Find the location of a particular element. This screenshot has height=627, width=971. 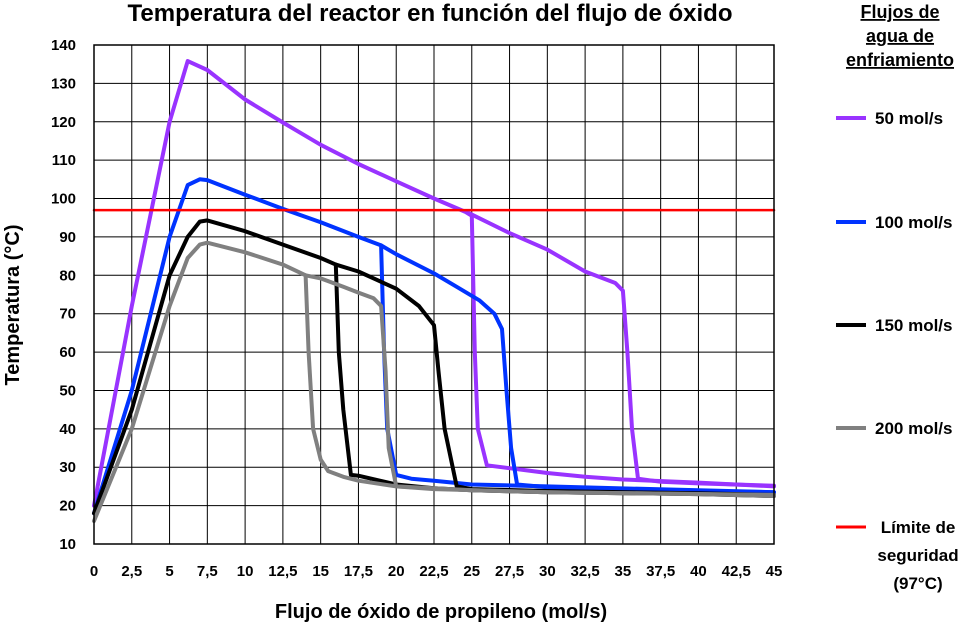

y-tick-label: 70 is located at coordinates (67, 314).